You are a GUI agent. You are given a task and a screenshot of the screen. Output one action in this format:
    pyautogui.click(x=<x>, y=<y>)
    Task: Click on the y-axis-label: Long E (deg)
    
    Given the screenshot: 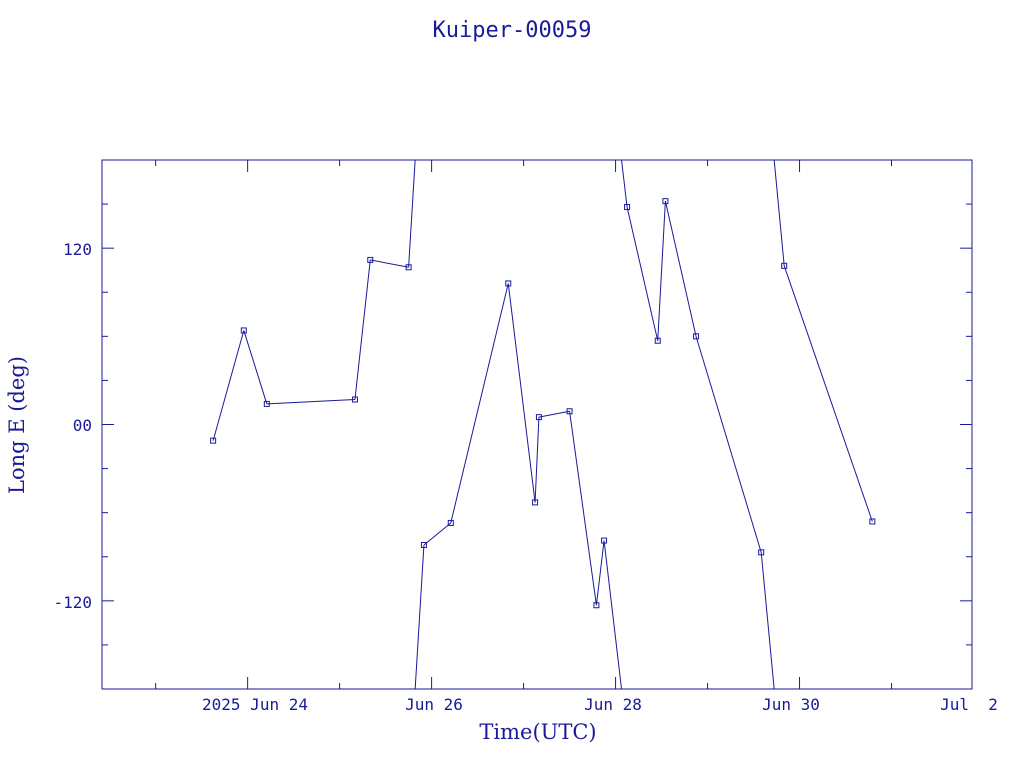 What is the action you would take?
    pyautogui.click(x=17, y=425)
    